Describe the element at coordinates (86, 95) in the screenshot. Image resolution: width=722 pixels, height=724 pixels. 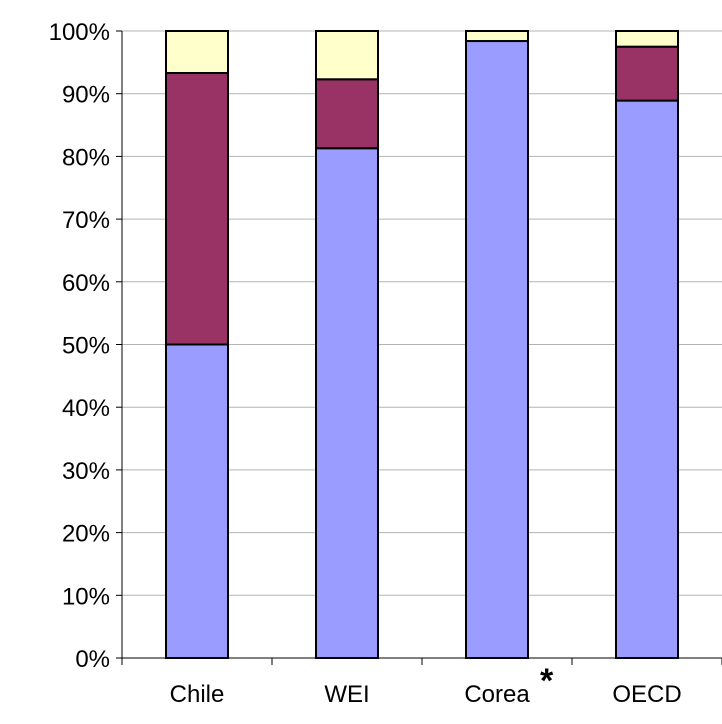
I see `y-tick-label: 90%` at that location.